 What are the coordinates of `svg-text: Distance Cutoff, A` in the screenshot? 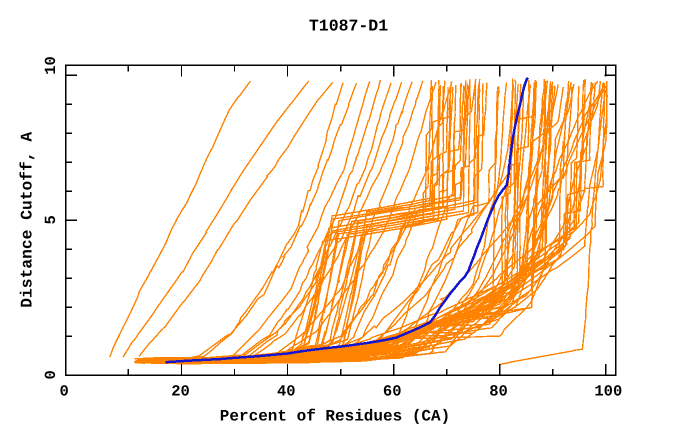 It's located at (26, 220).